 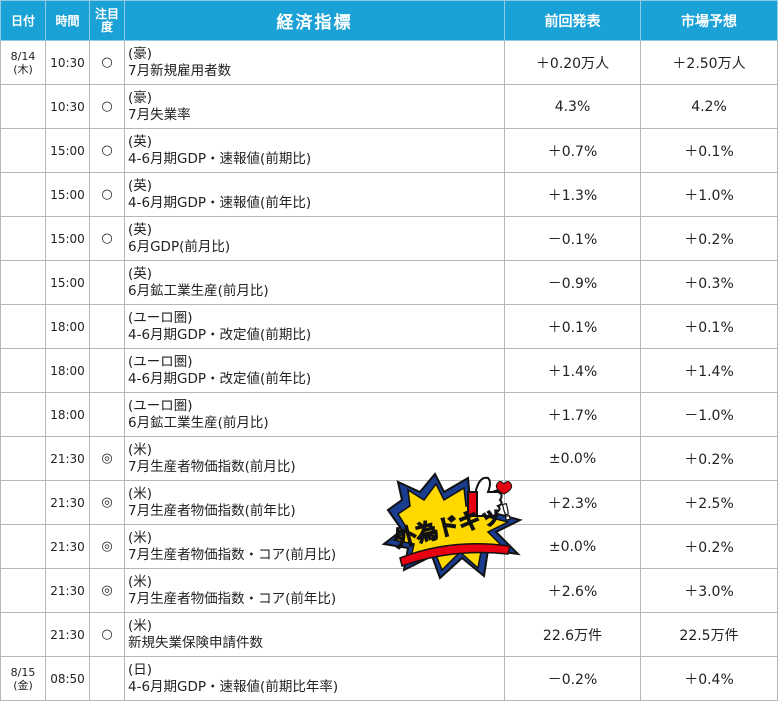 I want to click on table-row: 10:30 ○ (豪) 7月失業率 4.3% 4.2%, so click(x=389, y=106).